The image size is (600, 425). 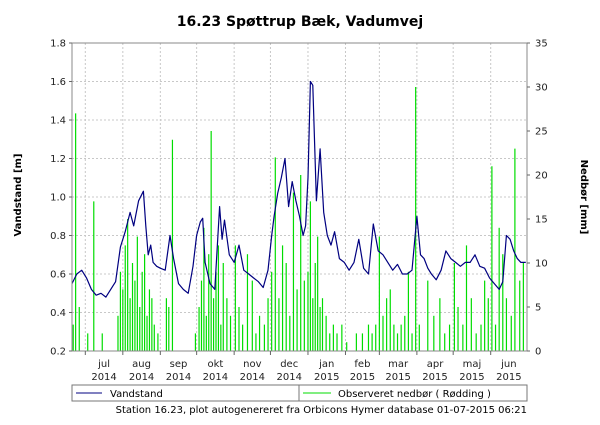 What do you see at coordinates (583, 197) in the screenshot?
I see `y2-axis-label: Nedbør [mm]` at bounding box center [583, 197].